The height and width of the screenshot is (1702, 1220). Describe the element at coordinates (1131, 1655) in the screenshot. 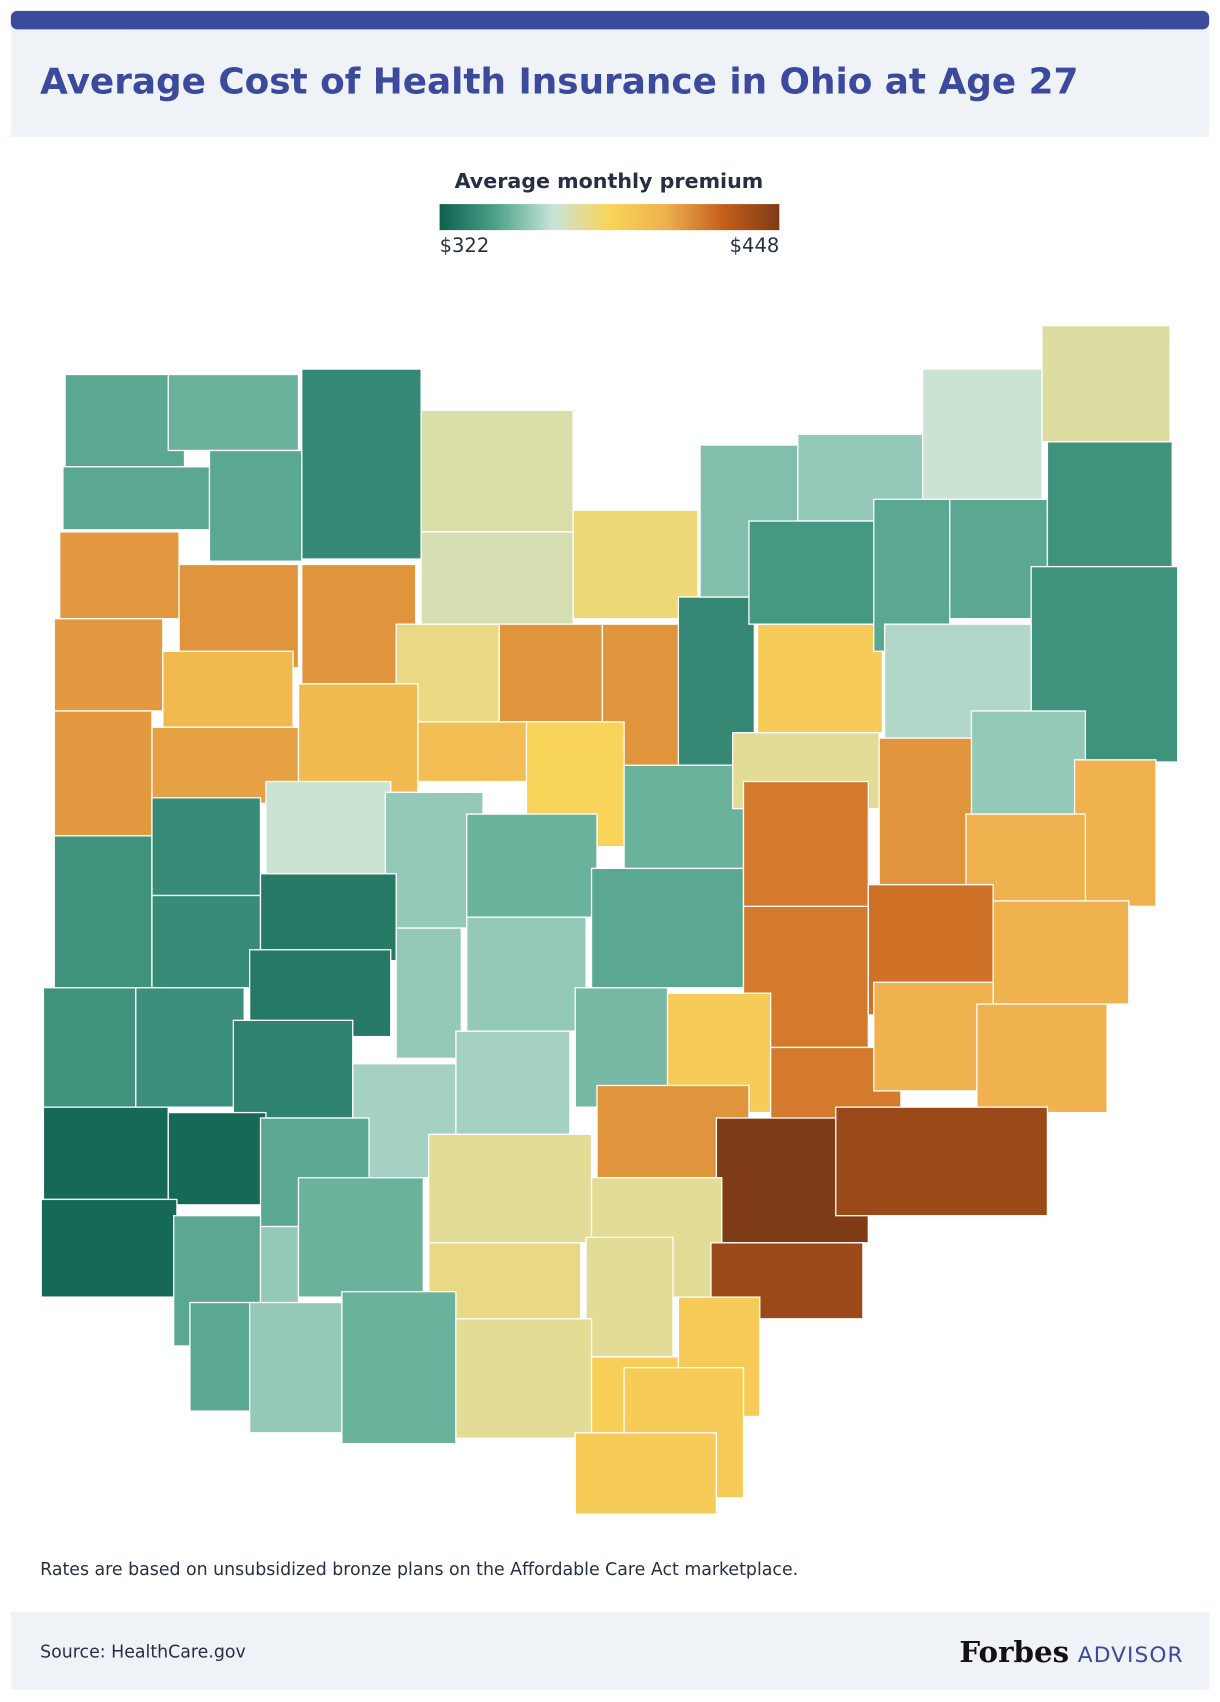

I see `brand-suffix: ADVISOR` at that location.